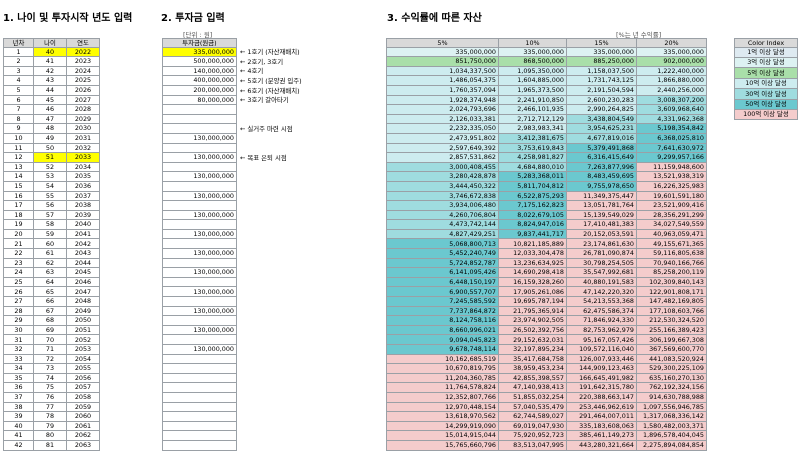 The image size is (804, 471). I want to click on table-row: 17 56 2038, so click(51, 205).